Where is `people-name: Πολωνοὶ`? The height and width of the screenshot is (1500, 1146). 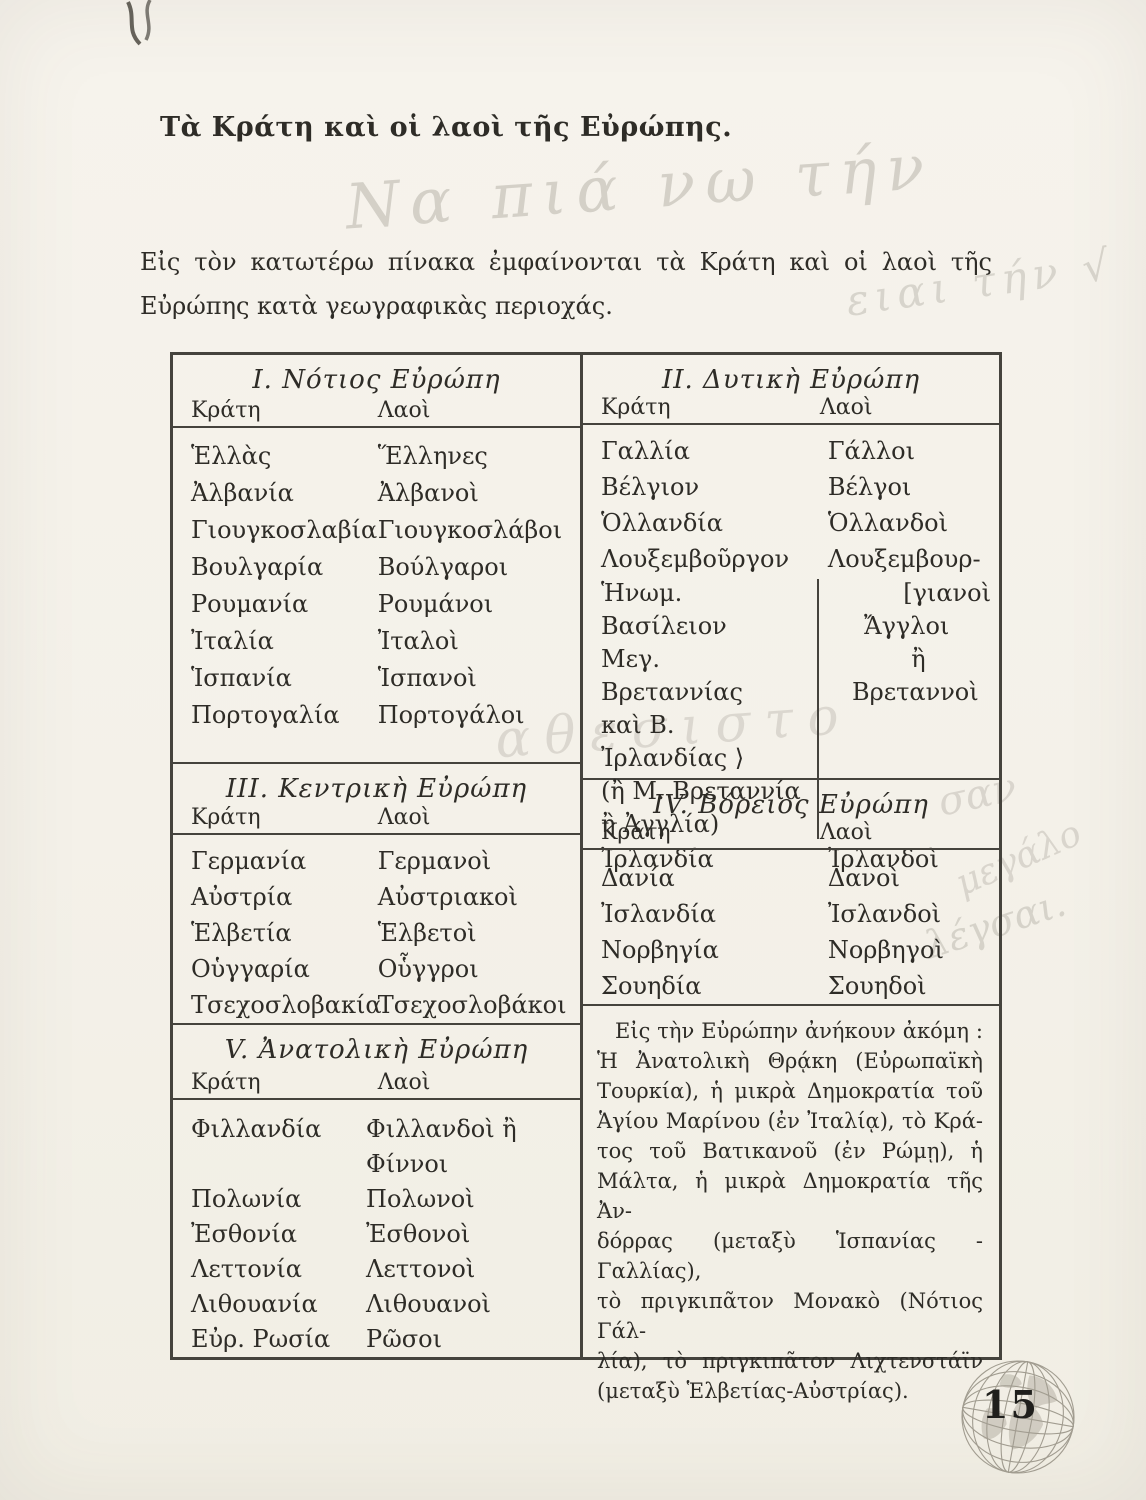 people-name: Πολωνοὶ is located at coordinates (420, 1199).